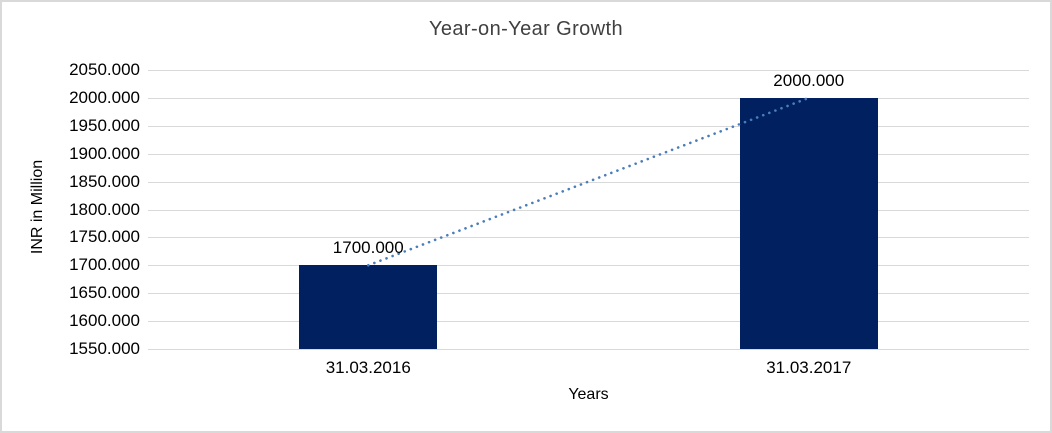  What do you see at coordinates (368, 248) in the screenshot?
I see `bar-value-label: 1700.000` at bounding box center [368, 248].